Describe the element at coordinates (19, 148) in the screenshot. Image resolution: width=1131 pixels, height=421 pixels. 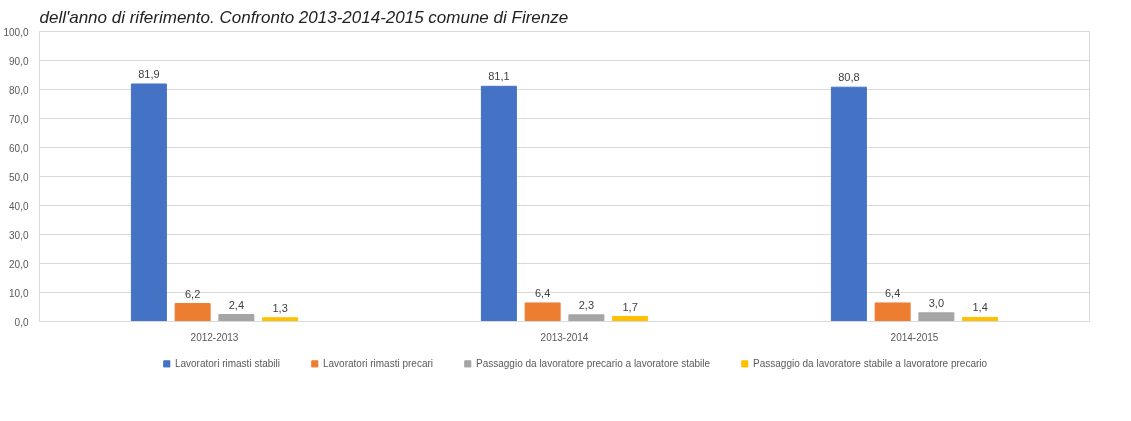
I see `y-tick-label: 60,0` at that location.